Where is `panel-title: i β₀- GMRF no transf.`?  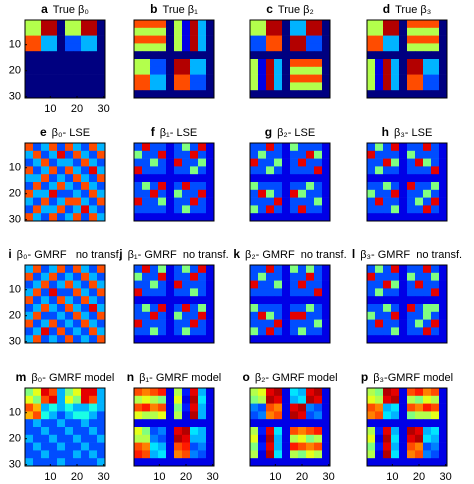 panel-title: i β₀- GMRF no transf. is located at coordinates (64, 254).